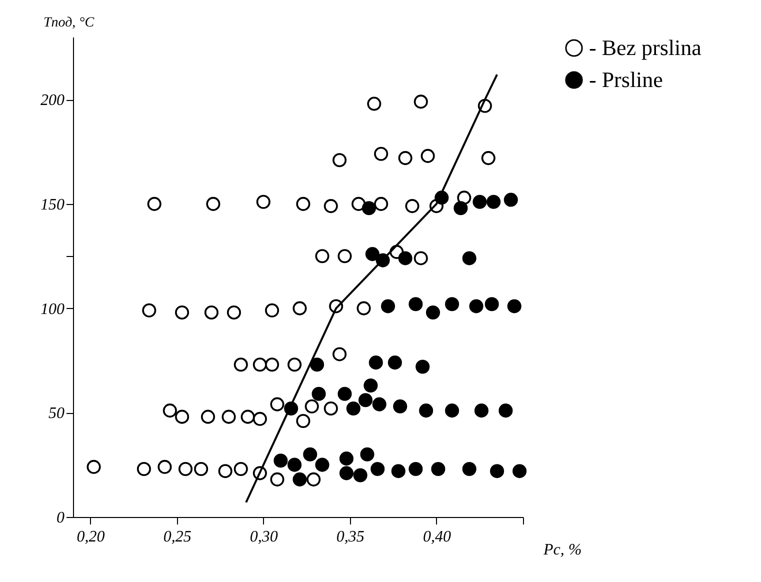 The width and height of the screenshot is (761, 582). Describe the element at coordinates (90, 537) in the screenshot. I see `x-tick-label: 0,20` at that location.